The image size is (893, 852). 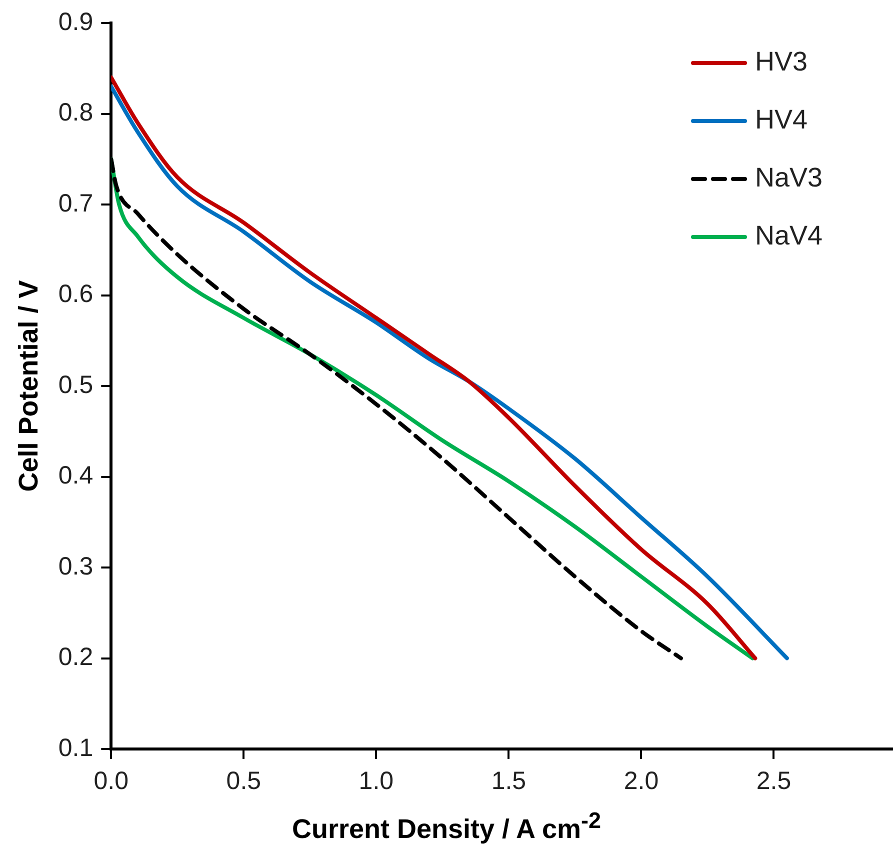 I want to click on y-axis-title: Cell Potential / V, so click(x=29, y=386).